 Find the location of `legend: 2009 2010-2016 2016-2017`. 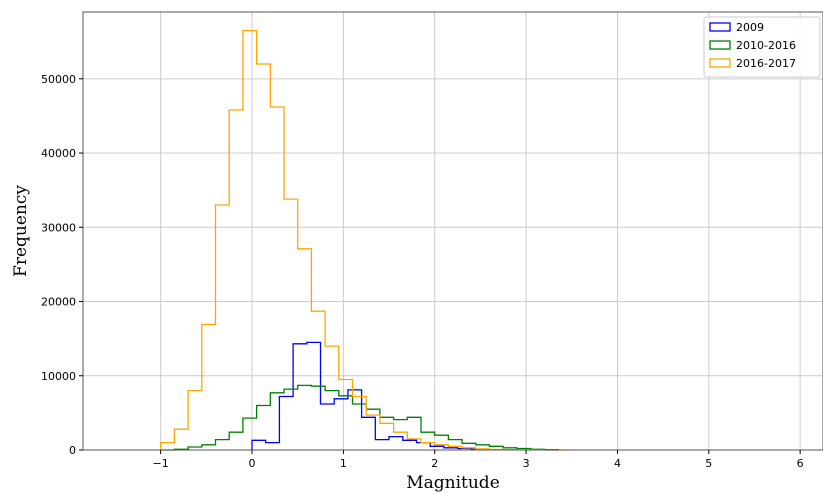

legend: 2009 2010-2016 2016-2017 is located at coordinates (762, 47).